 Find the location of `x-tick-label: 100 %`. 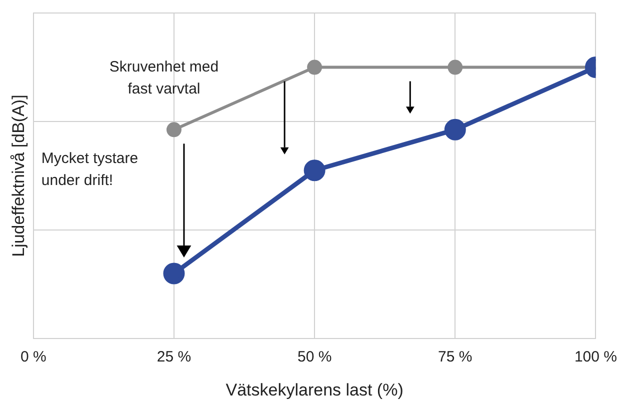

x-tick-label: 100 % is located at coordinates (596, 357).